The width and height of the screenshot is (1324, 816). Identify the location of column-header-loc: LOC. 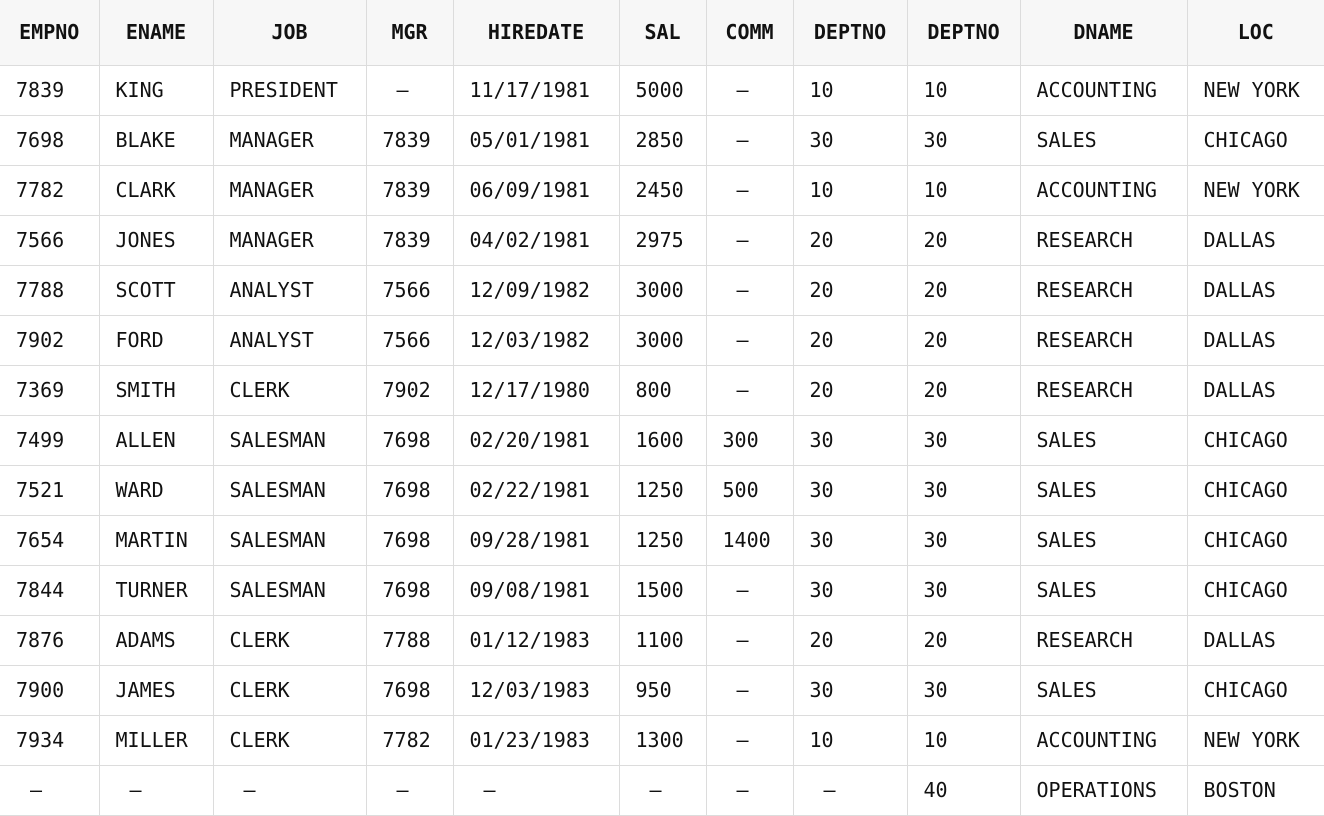
(1255, 33).